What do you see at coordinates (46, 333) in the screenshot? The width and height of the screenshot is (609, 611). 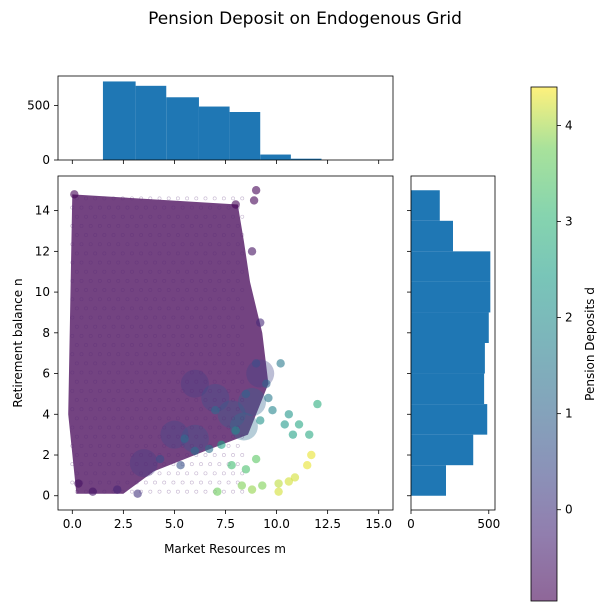 I see `y-tick-label: 8` at bounding box center [46, 333].